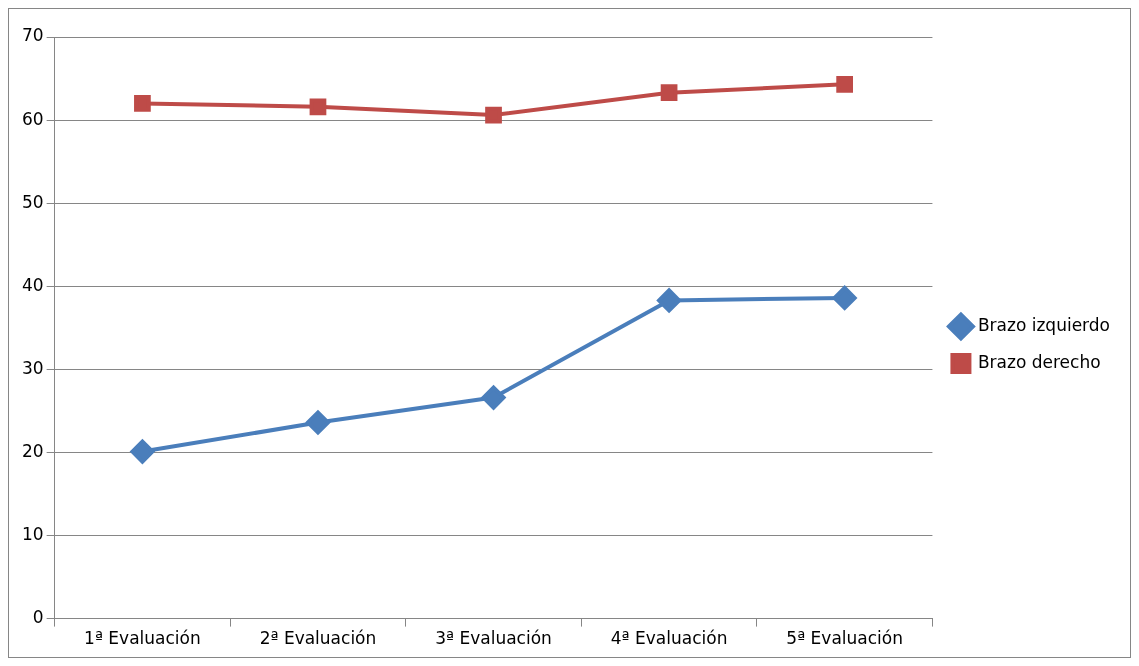 The image size is (1139, 666). What do you see at coordinates (32, 533) in the screenshot?
I see `y-tick-label: 10` at bounding box center [32, 533].